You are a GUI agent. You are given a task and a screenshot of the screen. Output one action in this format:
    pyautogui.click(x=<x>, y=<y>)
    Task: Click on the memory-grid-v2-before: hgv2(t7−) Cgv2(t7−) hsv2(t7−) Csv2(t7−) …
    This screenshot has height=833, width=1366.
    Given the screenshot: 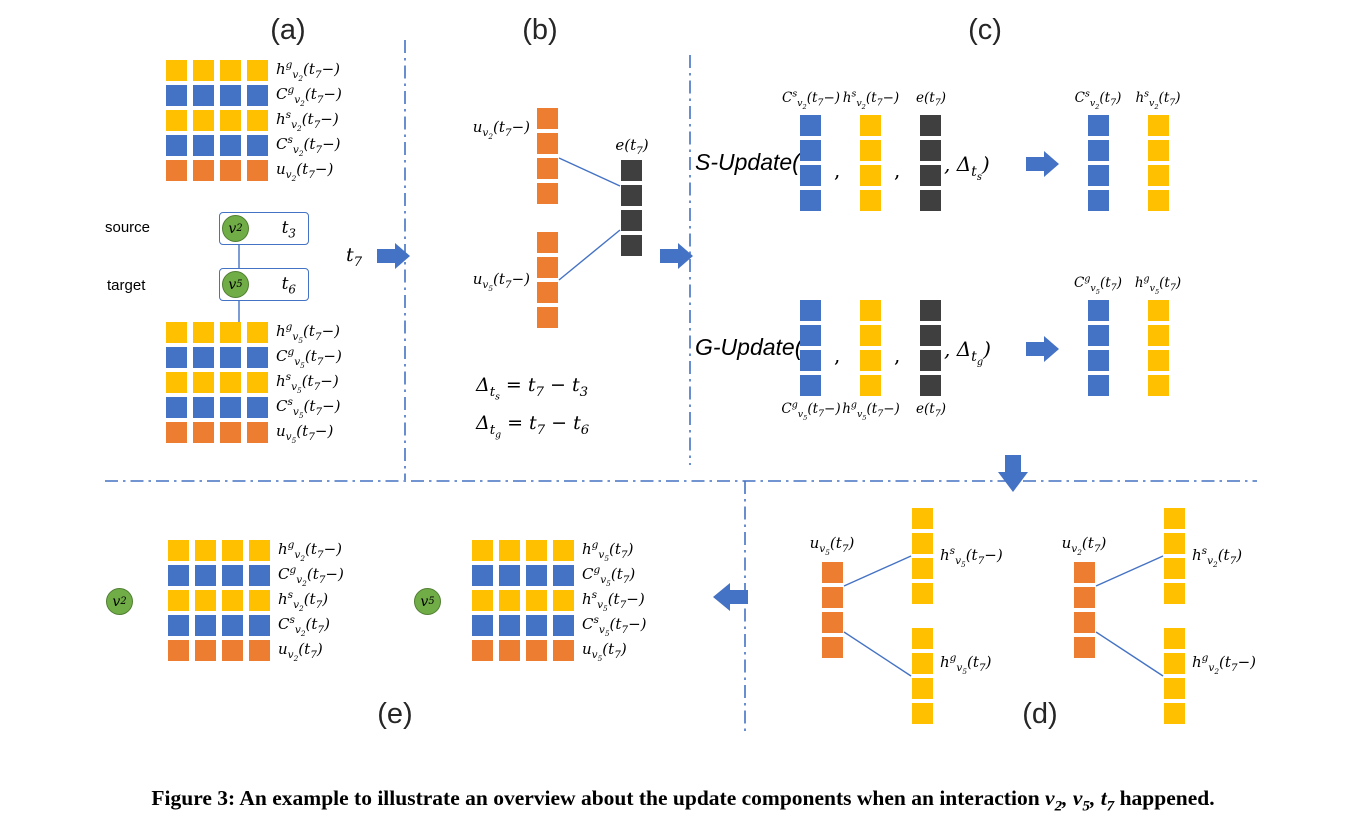 What is the action you would take?
    pyautogui.click(x=254, y=121)
    